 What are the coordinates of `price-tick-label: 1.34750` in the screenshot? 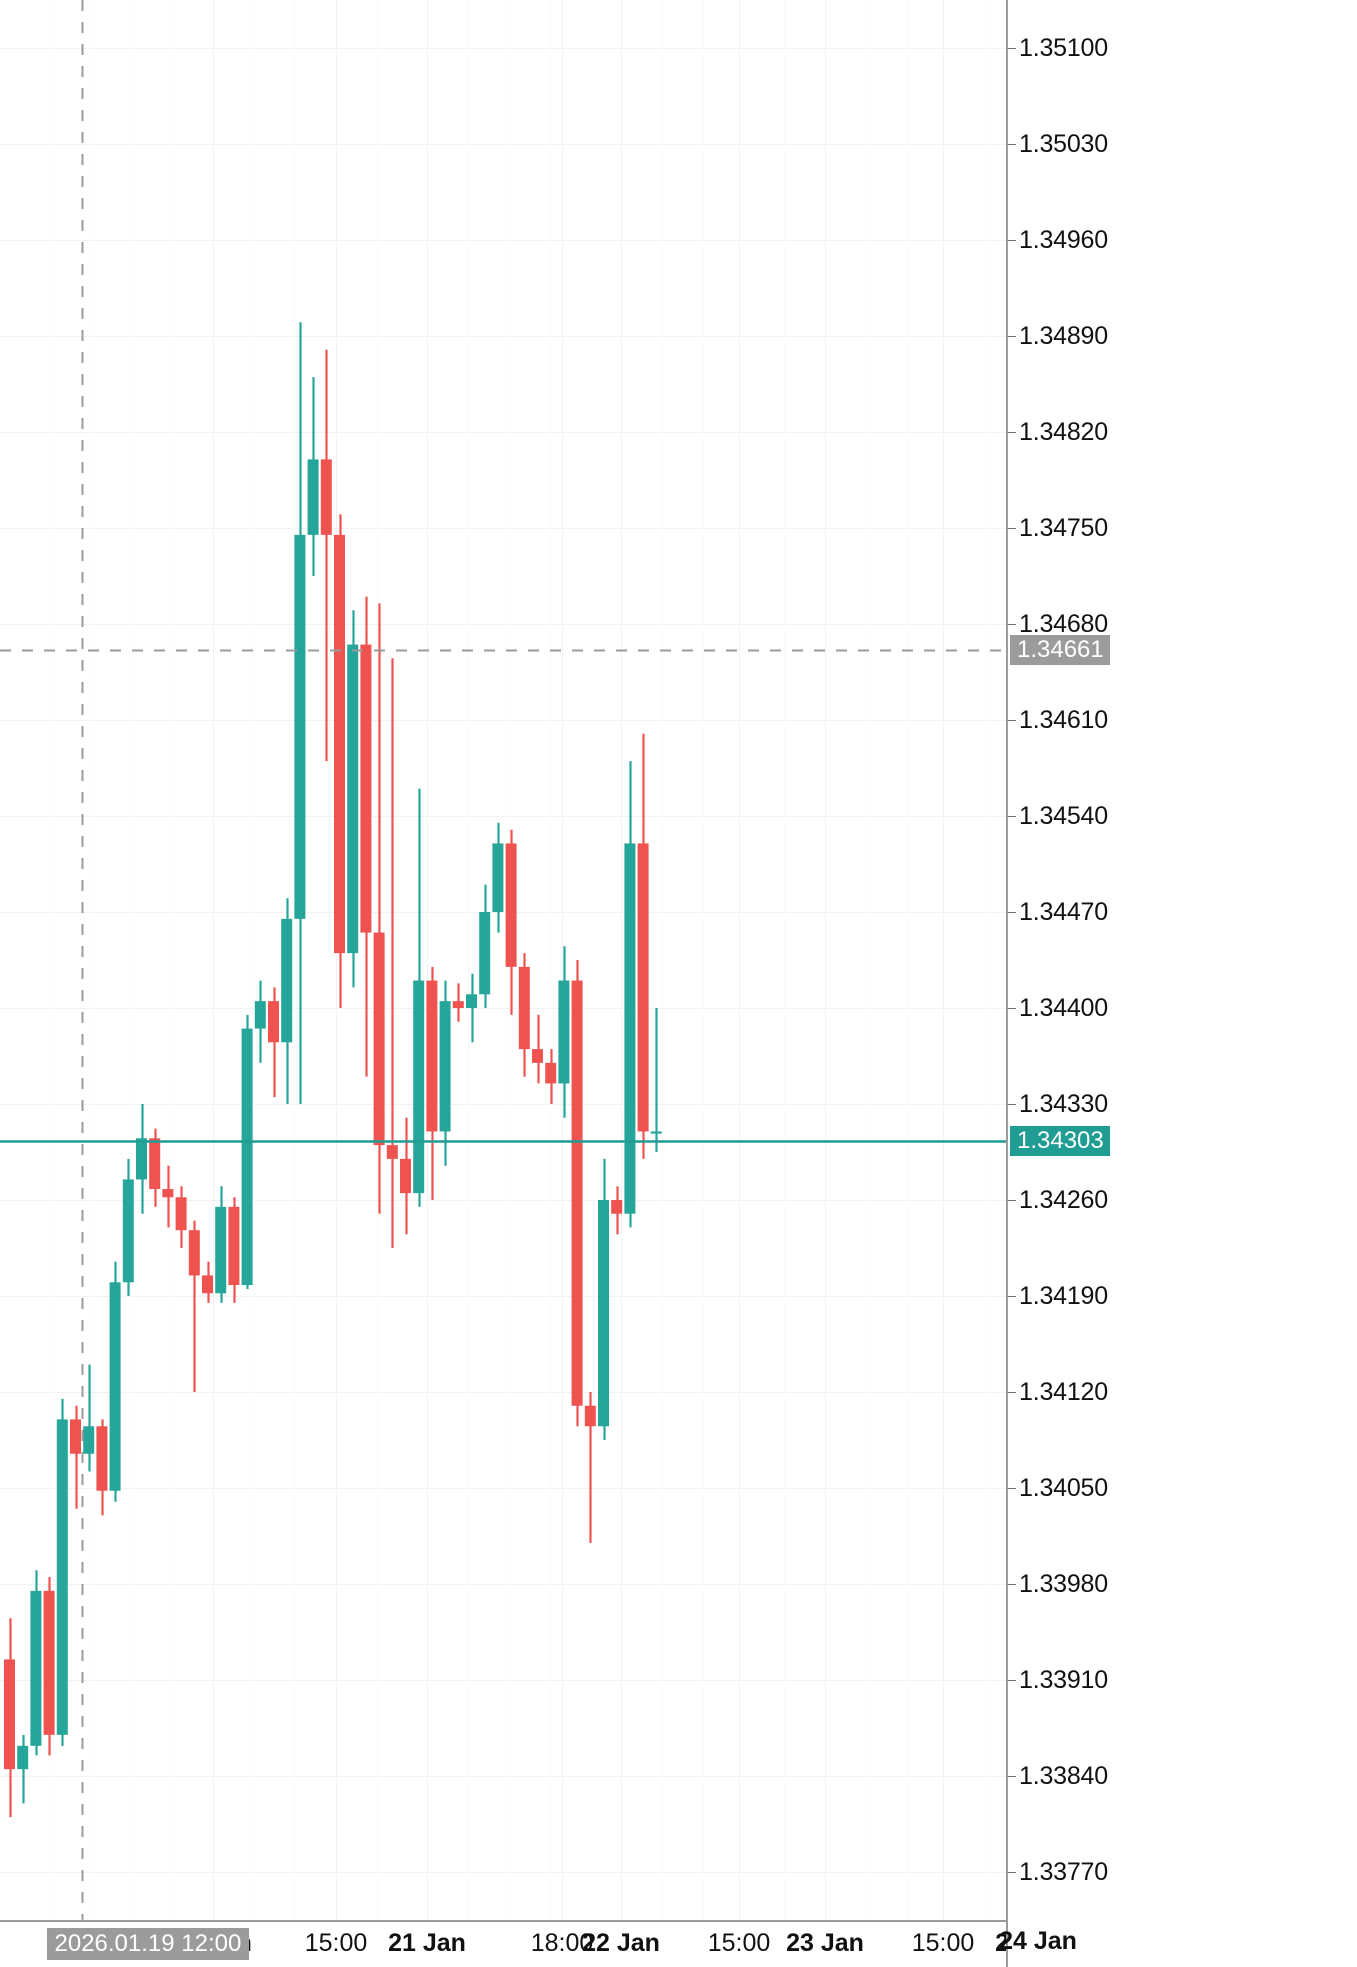 It's located at (1063, 527).